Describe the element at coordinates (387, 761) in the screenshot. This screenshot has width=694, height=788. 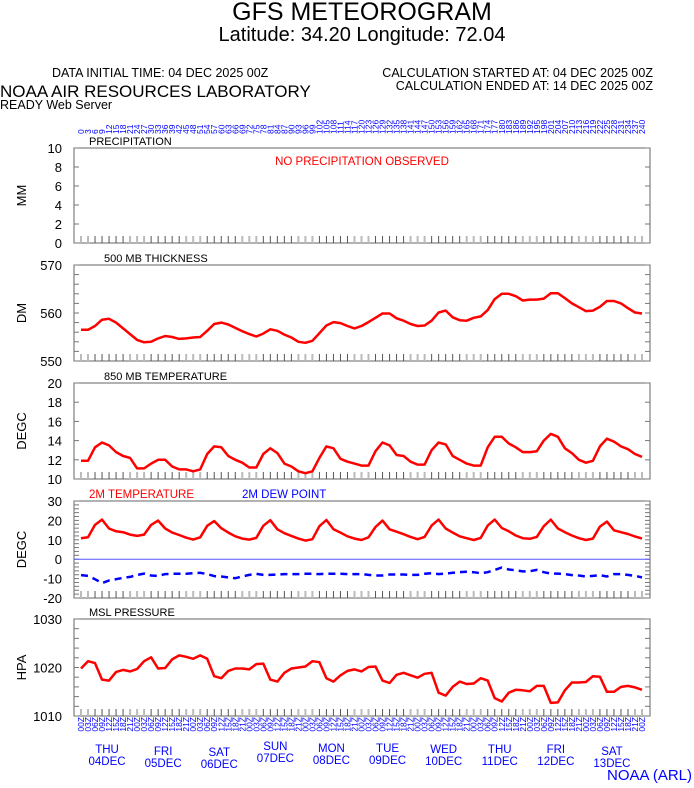
I see `date-label: 09DEC` at that location.